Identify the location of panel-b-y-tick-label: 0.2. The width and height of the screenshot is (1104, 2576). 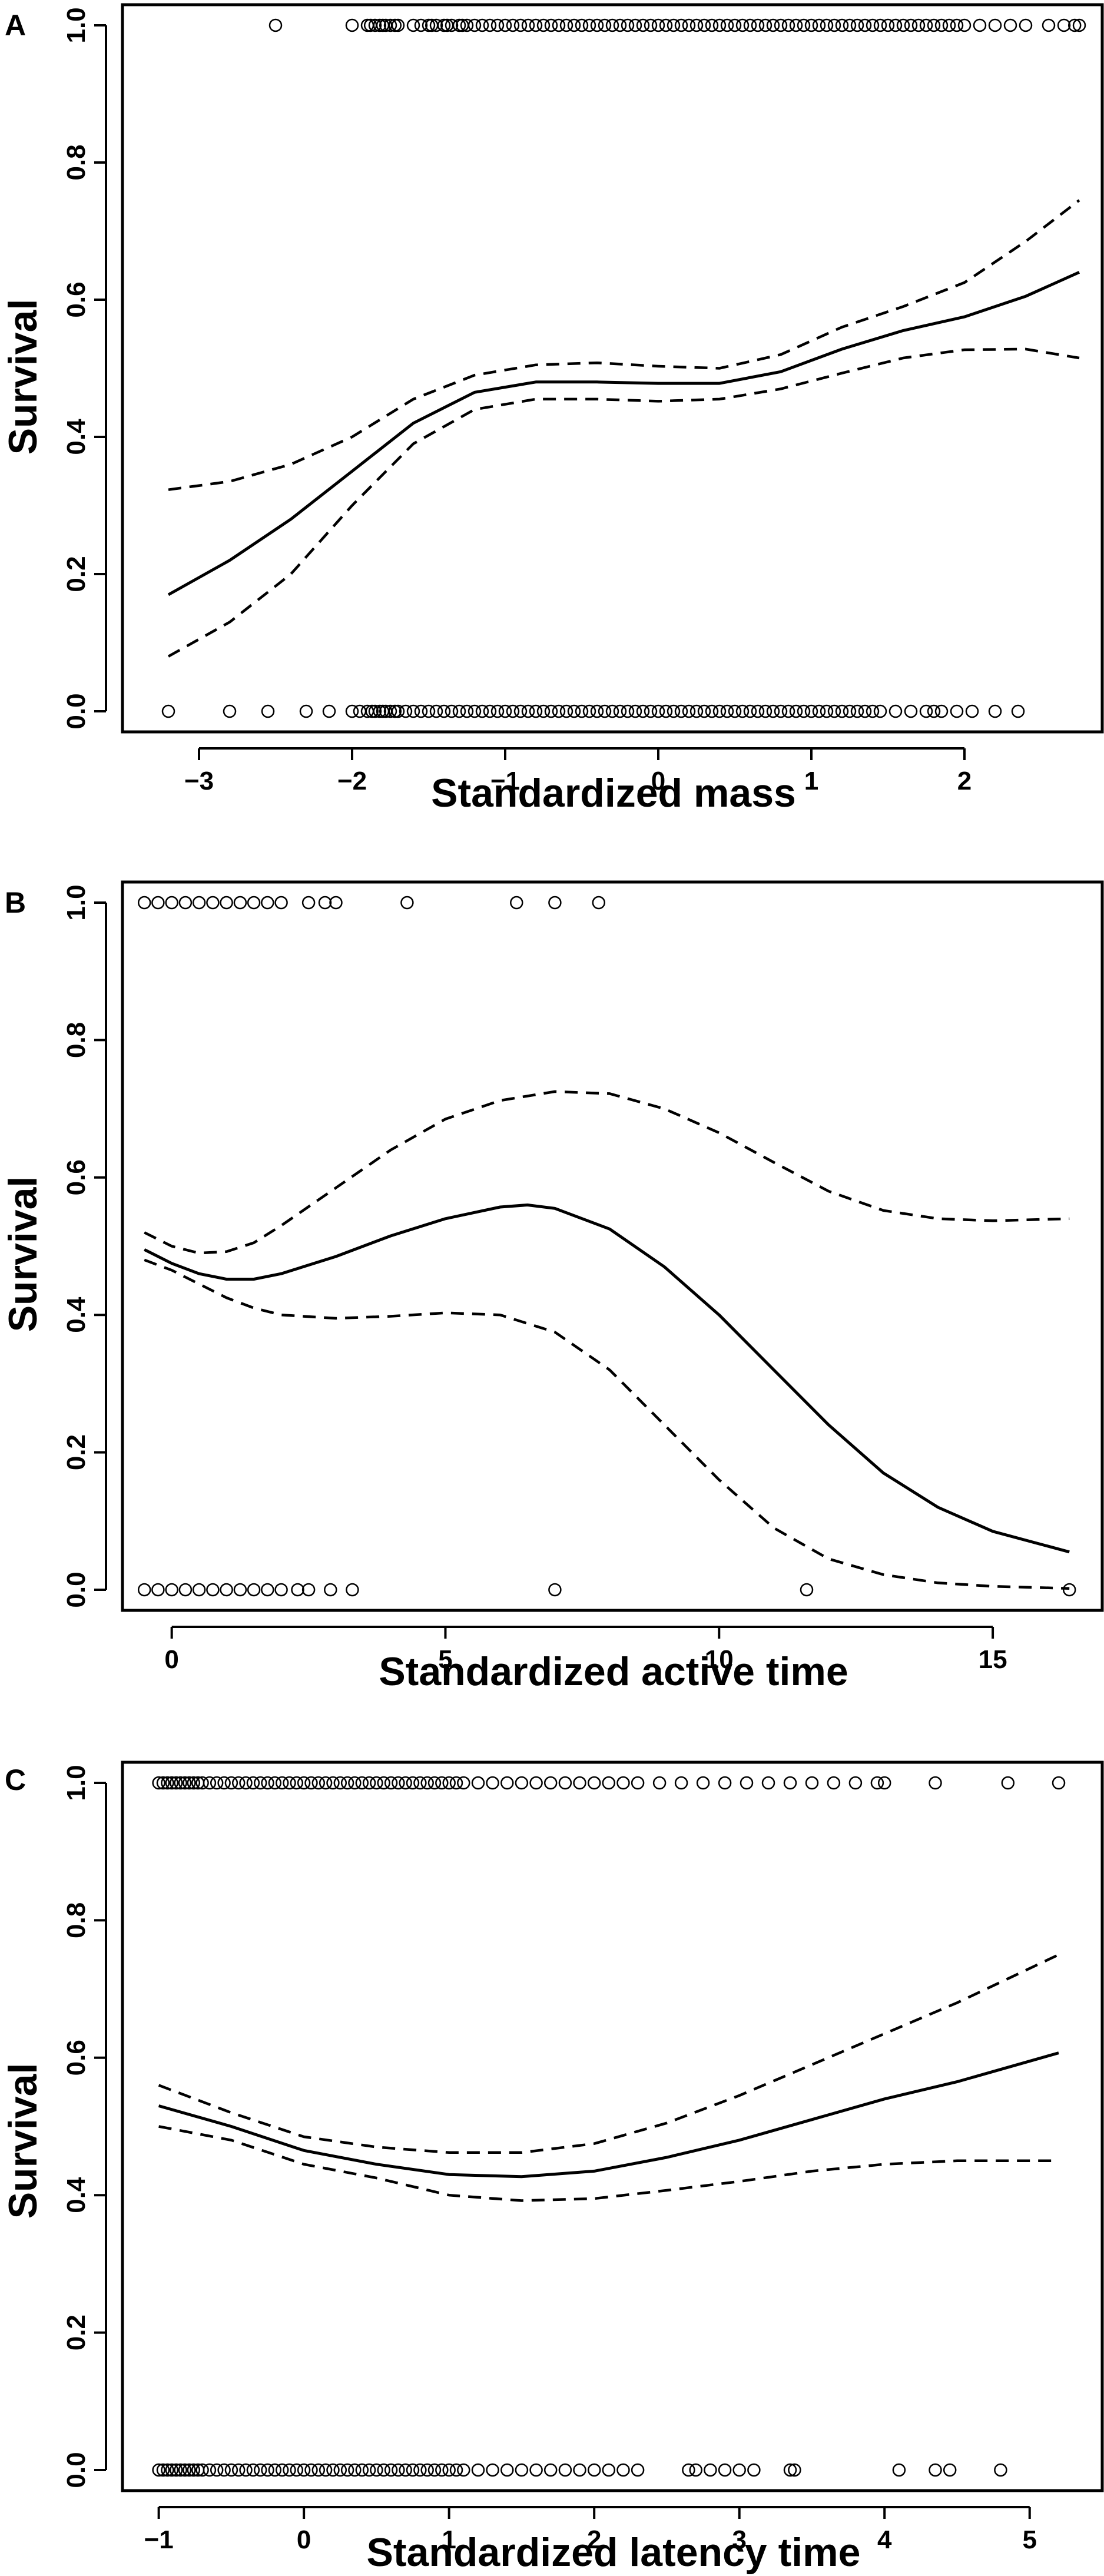
(76, 1452).